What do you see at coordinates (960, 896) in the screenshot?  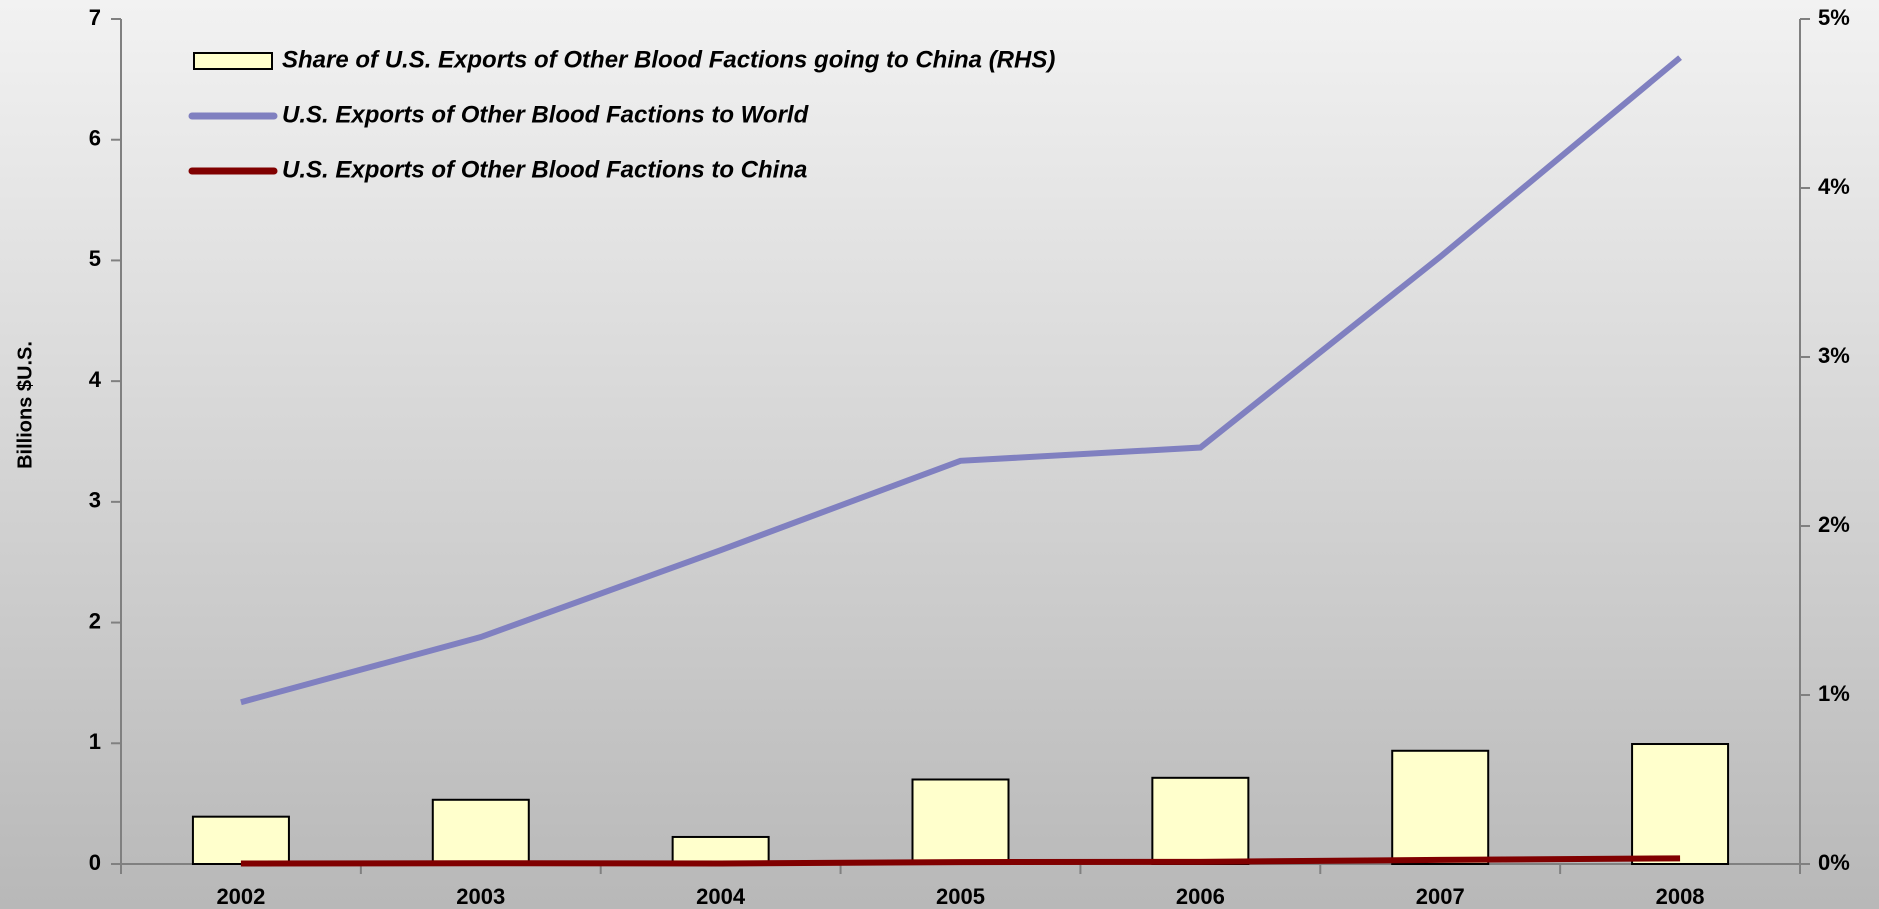 I see `x-tick-label: 2005` at bounding box center [960, 896].